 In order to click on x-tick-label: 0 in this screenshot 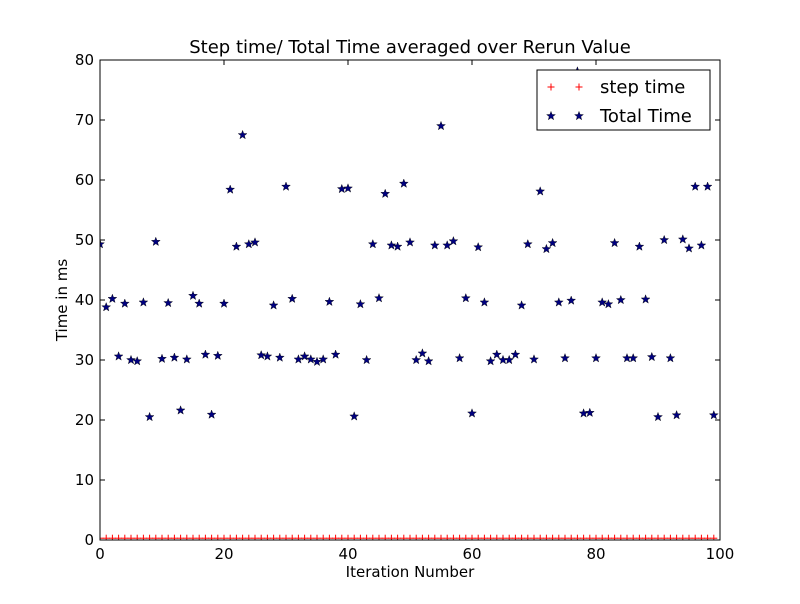, I will do `click(100, 554)`.